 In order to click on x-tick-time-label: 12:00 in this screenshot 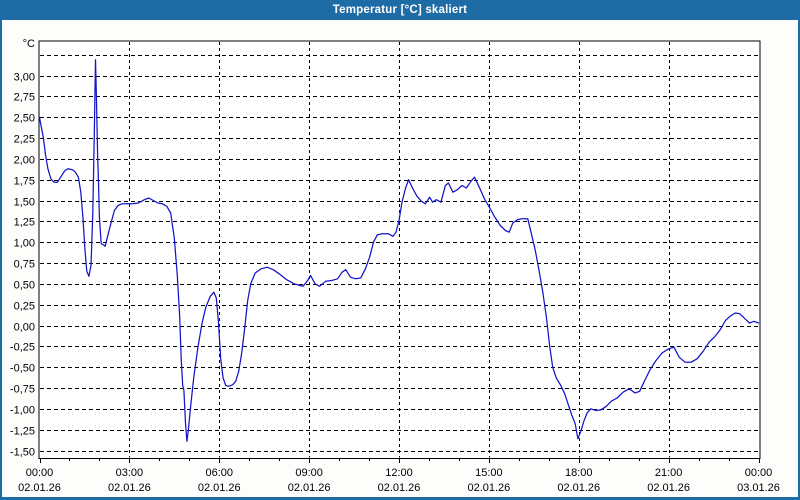, I will do `click(399, 473)`.